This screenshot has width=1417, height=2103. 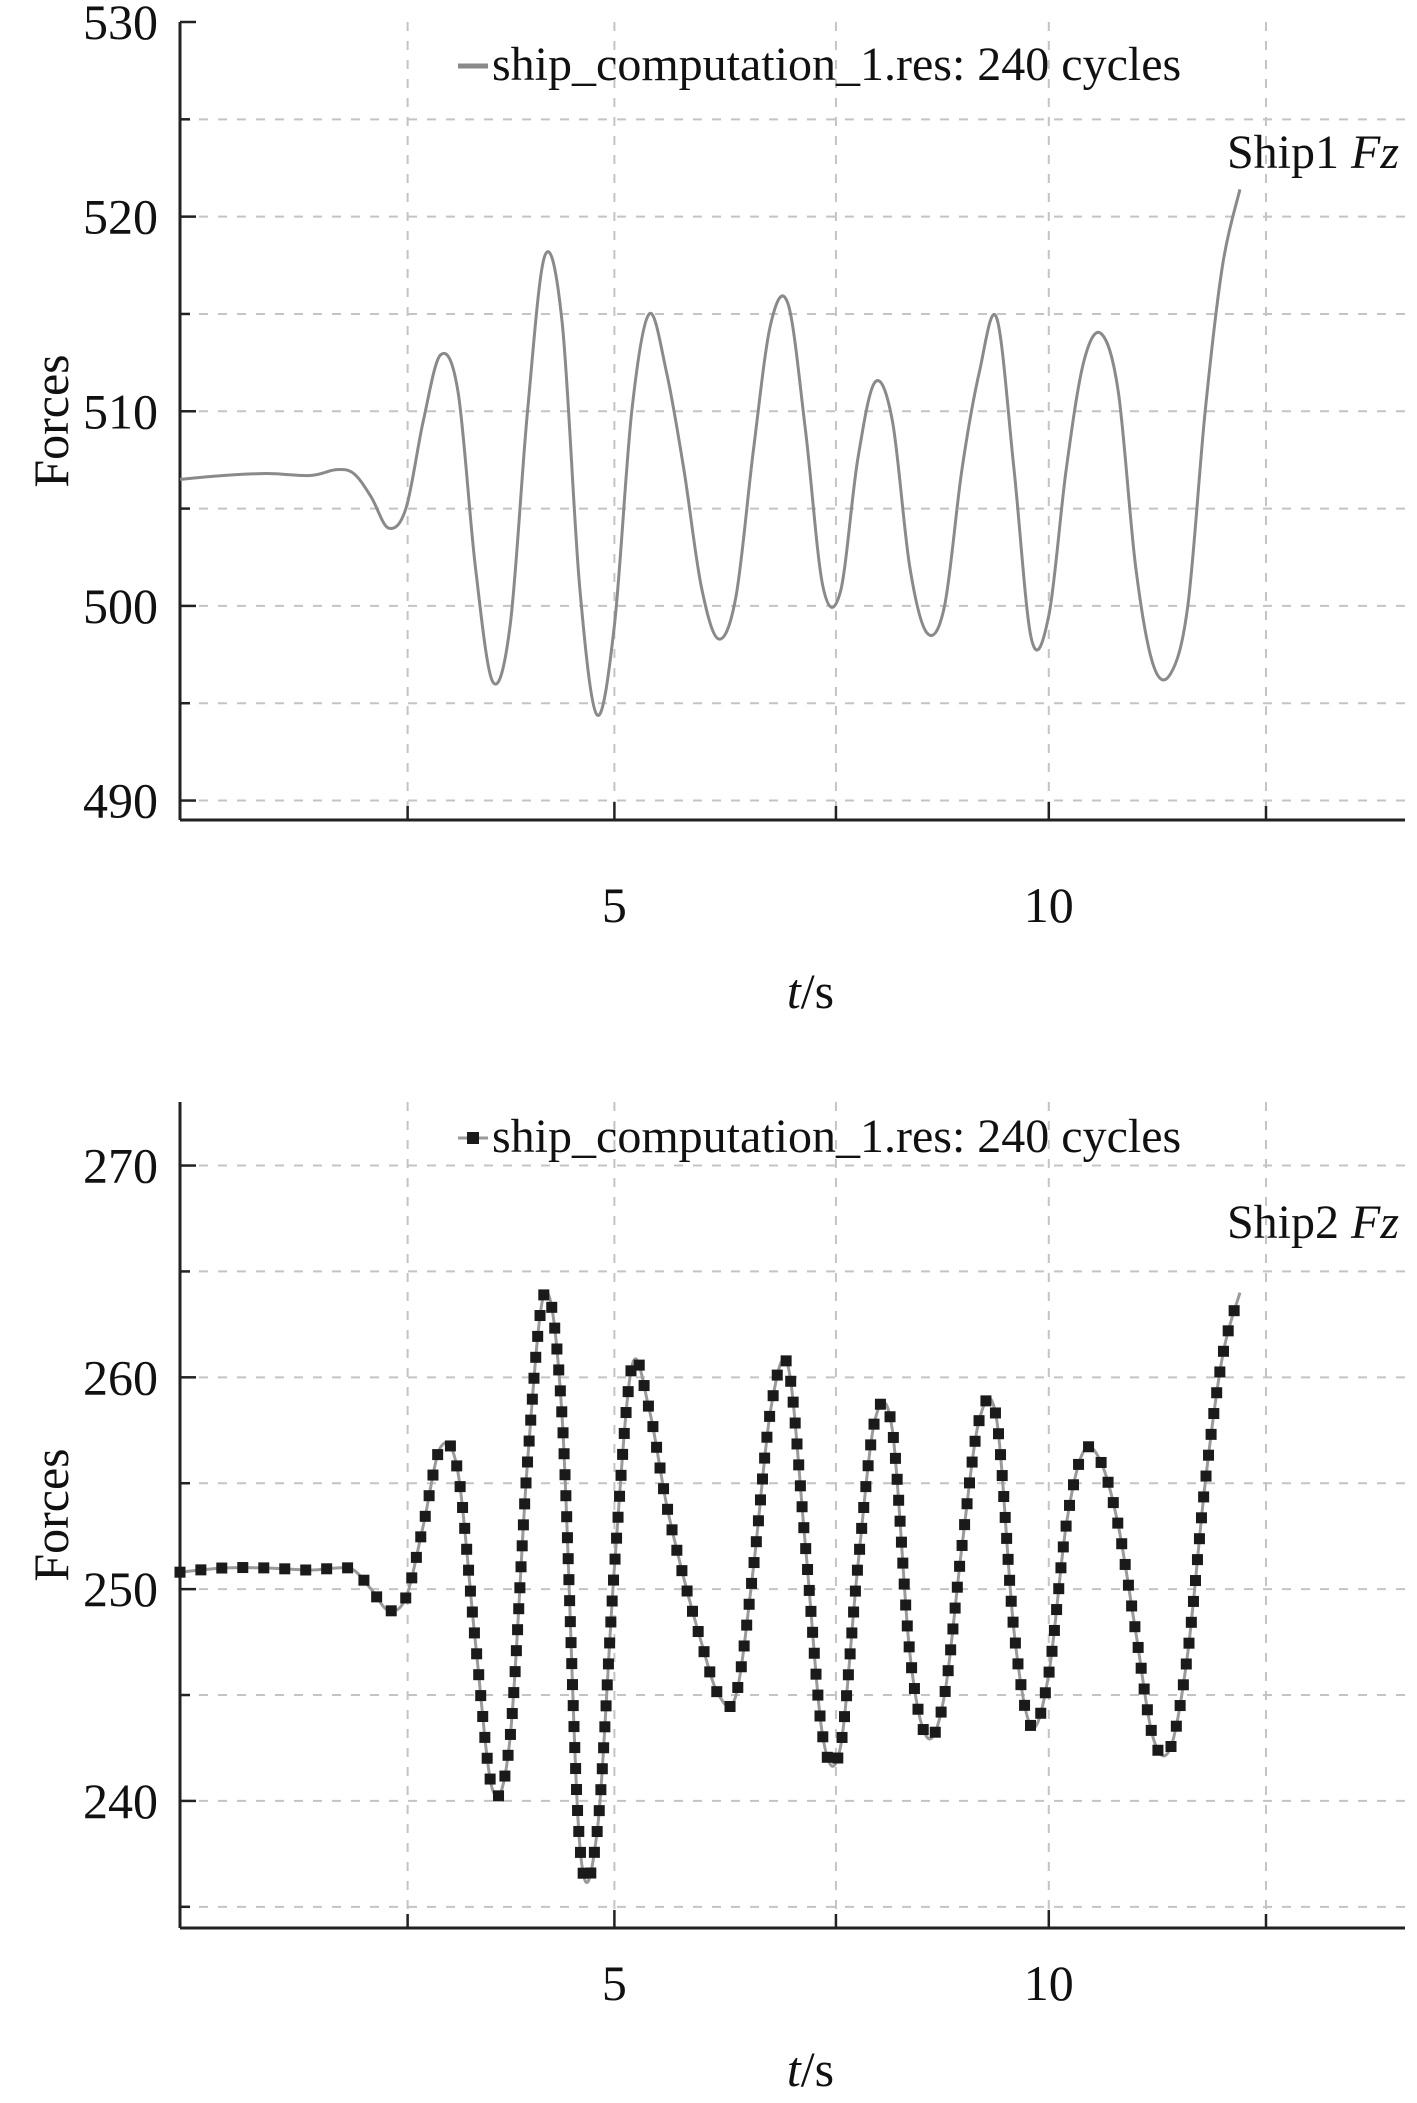 I want to click on y-tick-label: 250, so click(x=120, y=1589).